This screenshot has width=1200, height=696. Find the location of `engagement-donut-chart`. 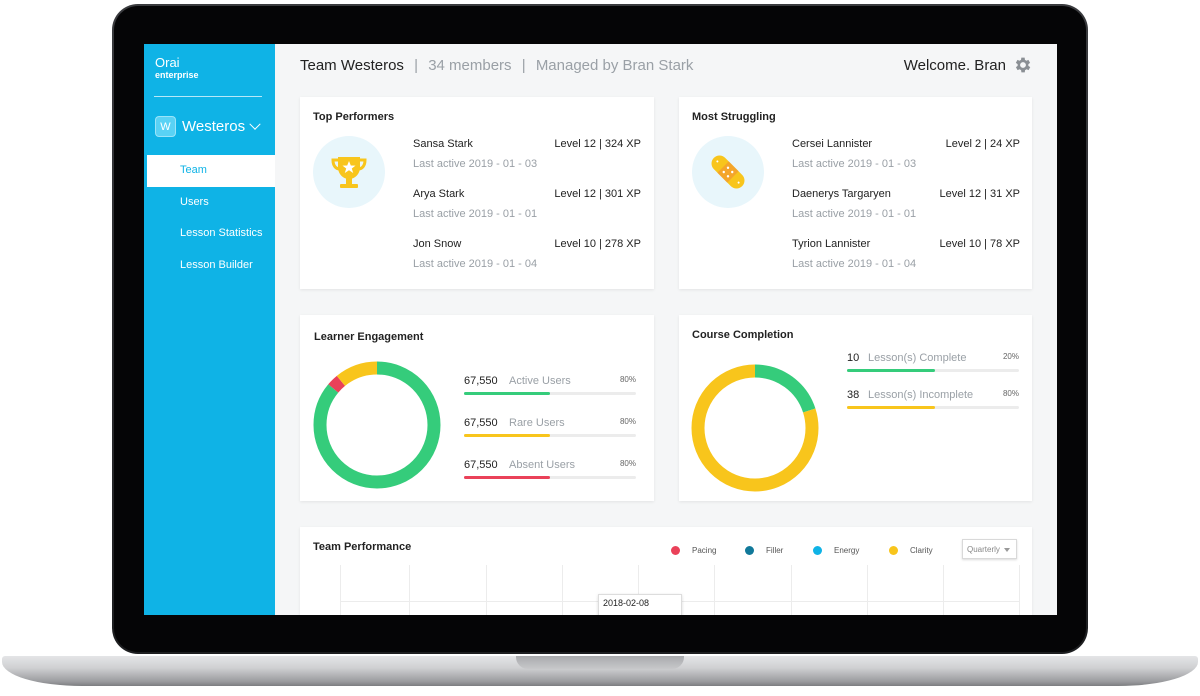

engagement-donut-chart is located at coordinates (377, 425).